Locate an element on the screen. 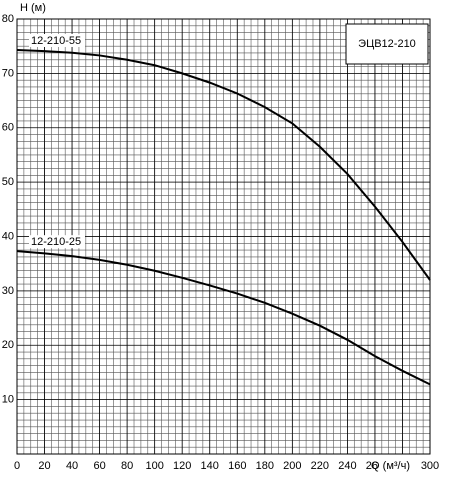 The width and height of the screenshot is (450, 479). x-tick-label: 0 is located at coordinates (17, 466).